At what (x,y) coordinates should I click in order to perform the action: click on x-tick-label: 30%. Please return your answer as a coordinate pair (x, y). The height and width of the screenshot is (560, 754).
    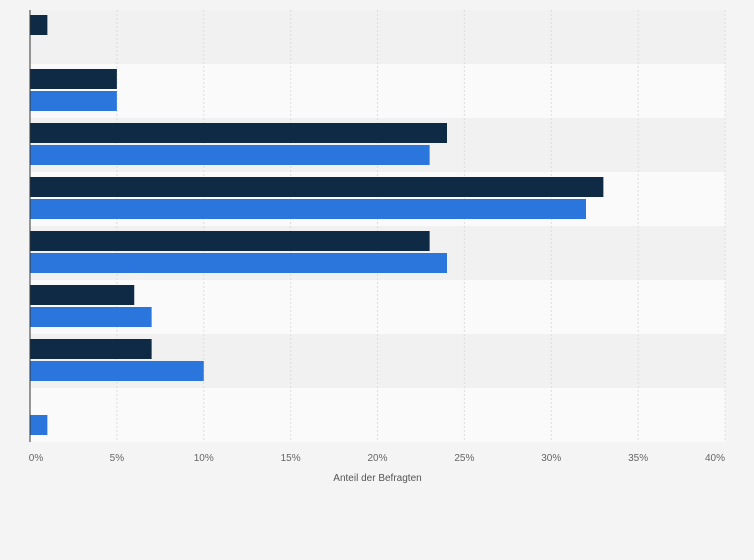
    Looking at the image, I should click on (551, 458).